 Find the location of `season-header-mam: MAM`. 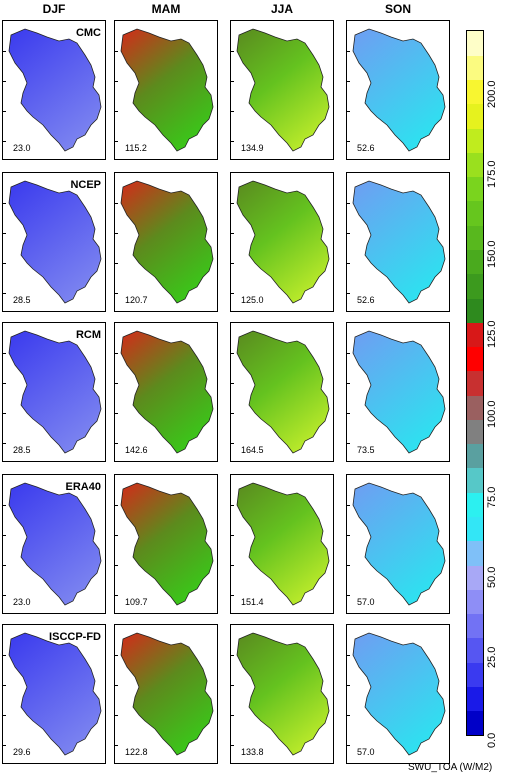

season-header-mam: MAM is located at coordinates (166, 9).